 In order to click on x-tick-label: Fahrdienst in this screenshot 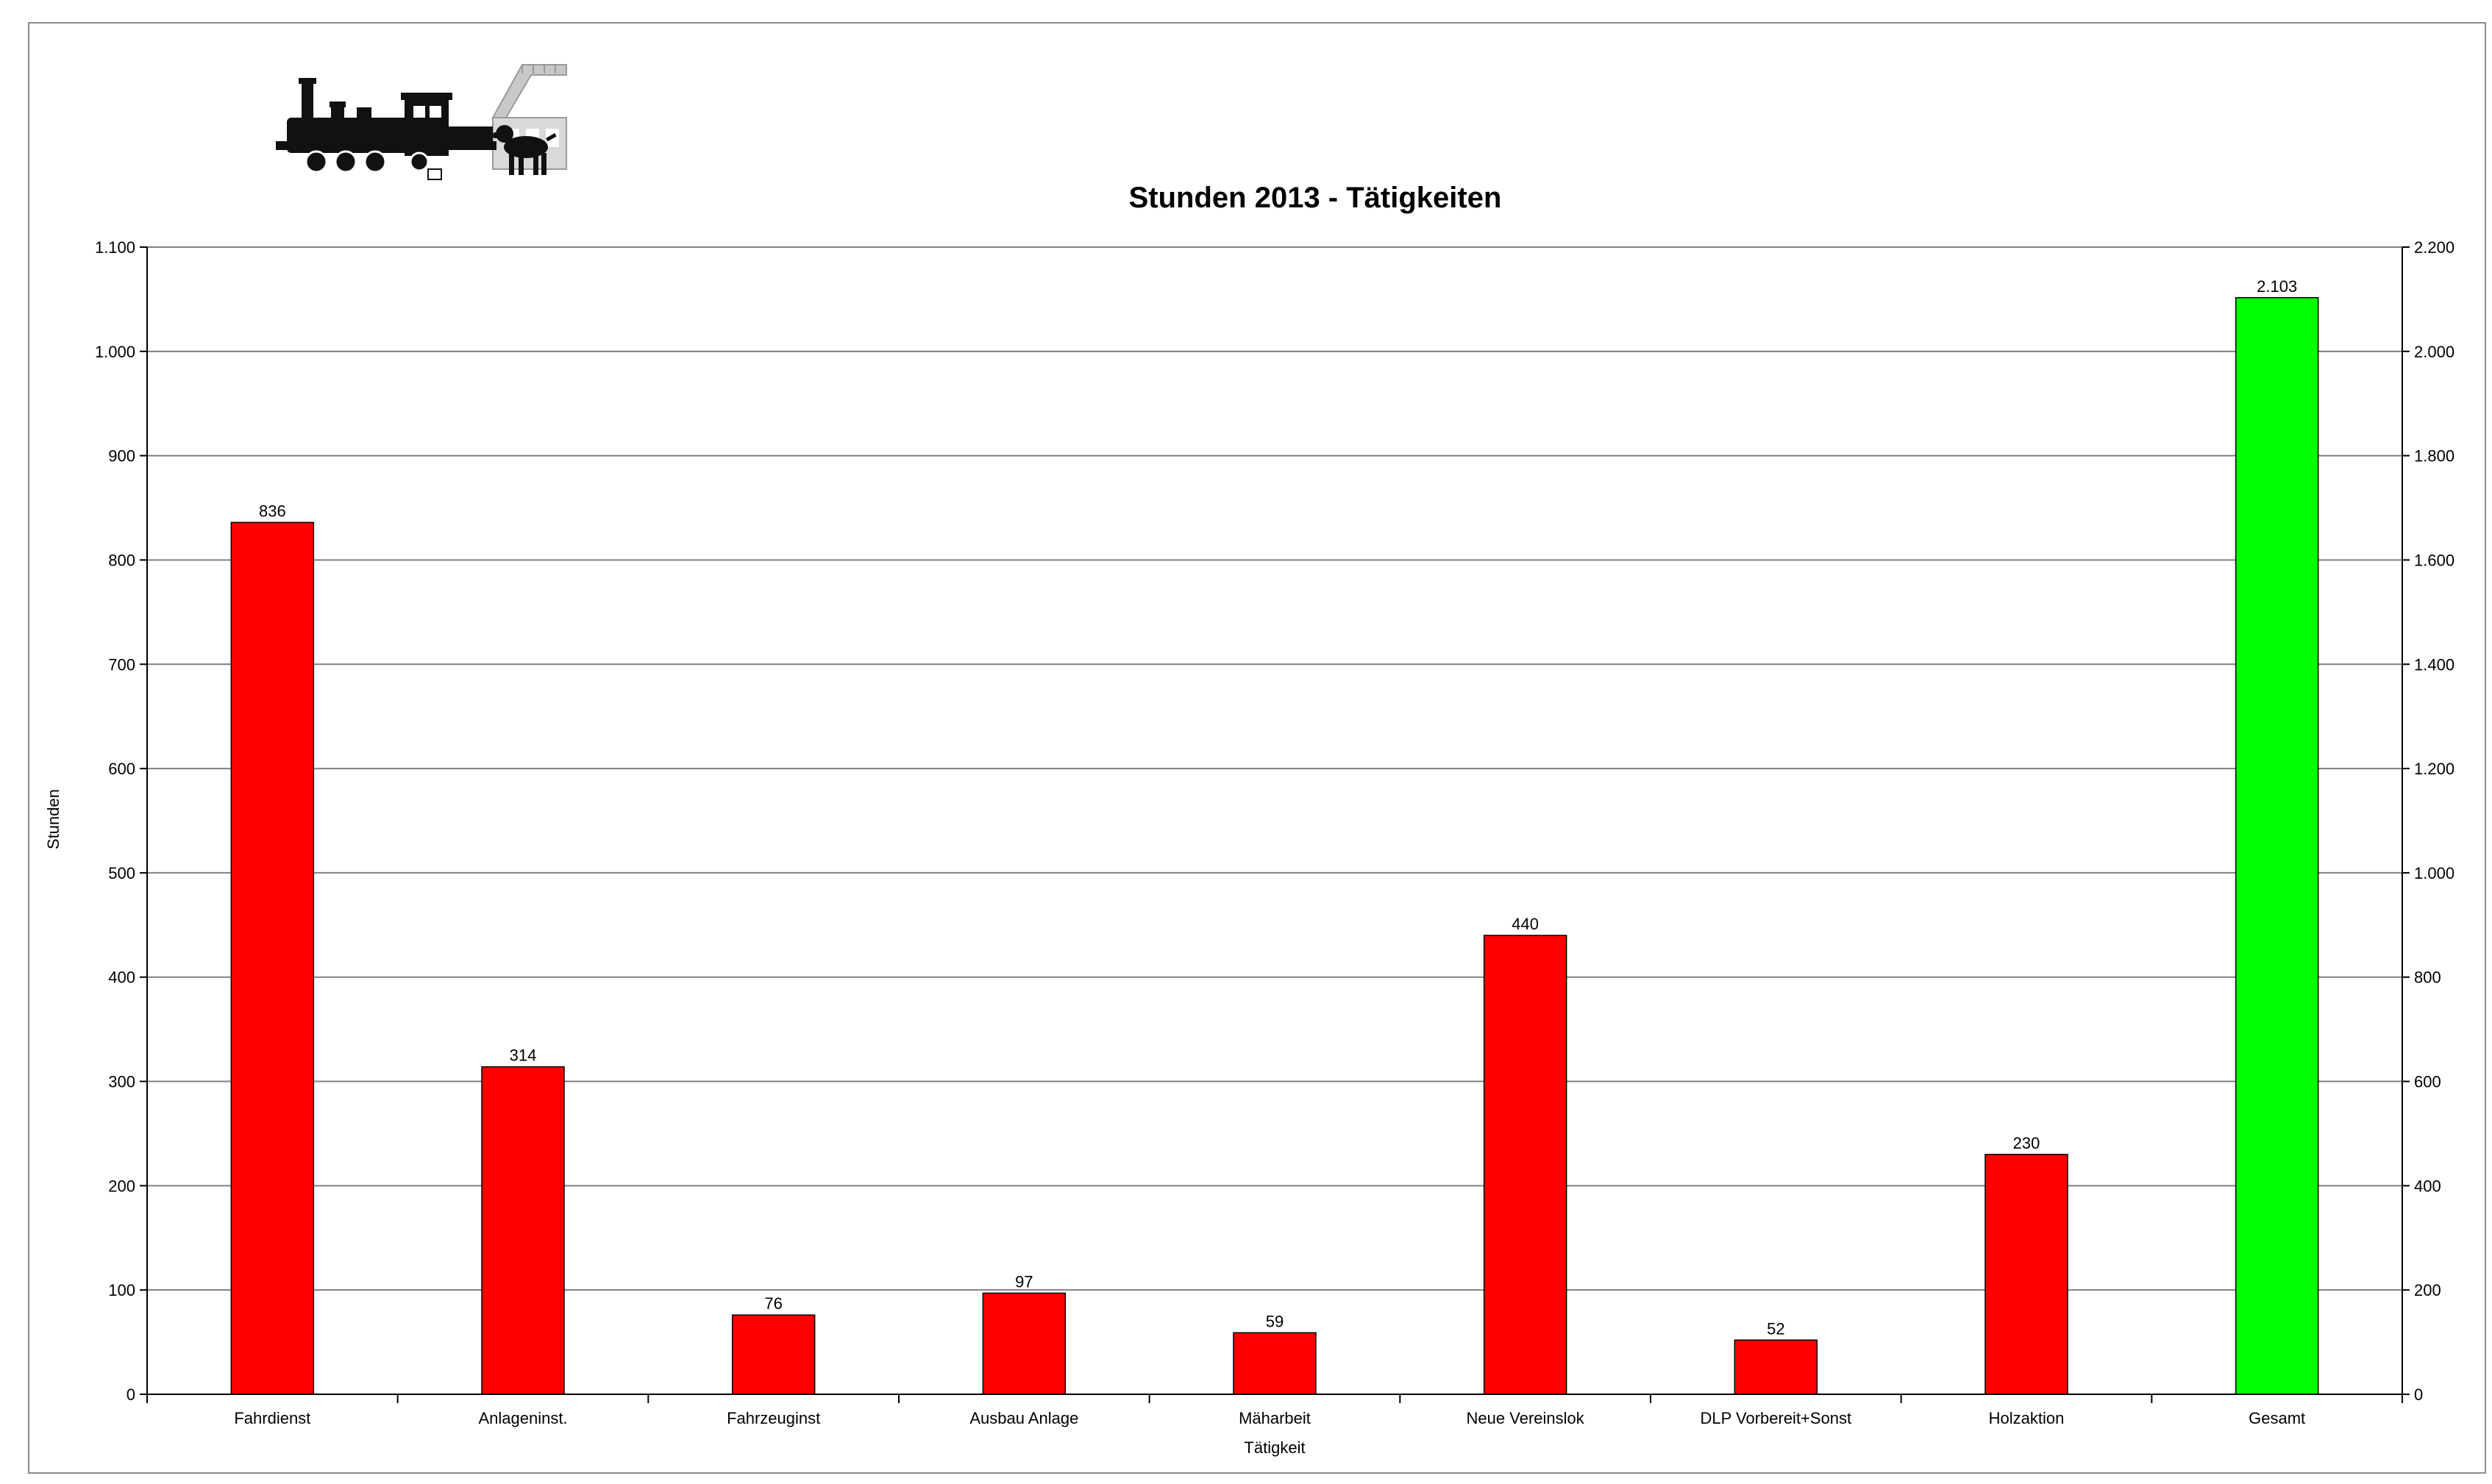, I will do `click(272, 1418)`.